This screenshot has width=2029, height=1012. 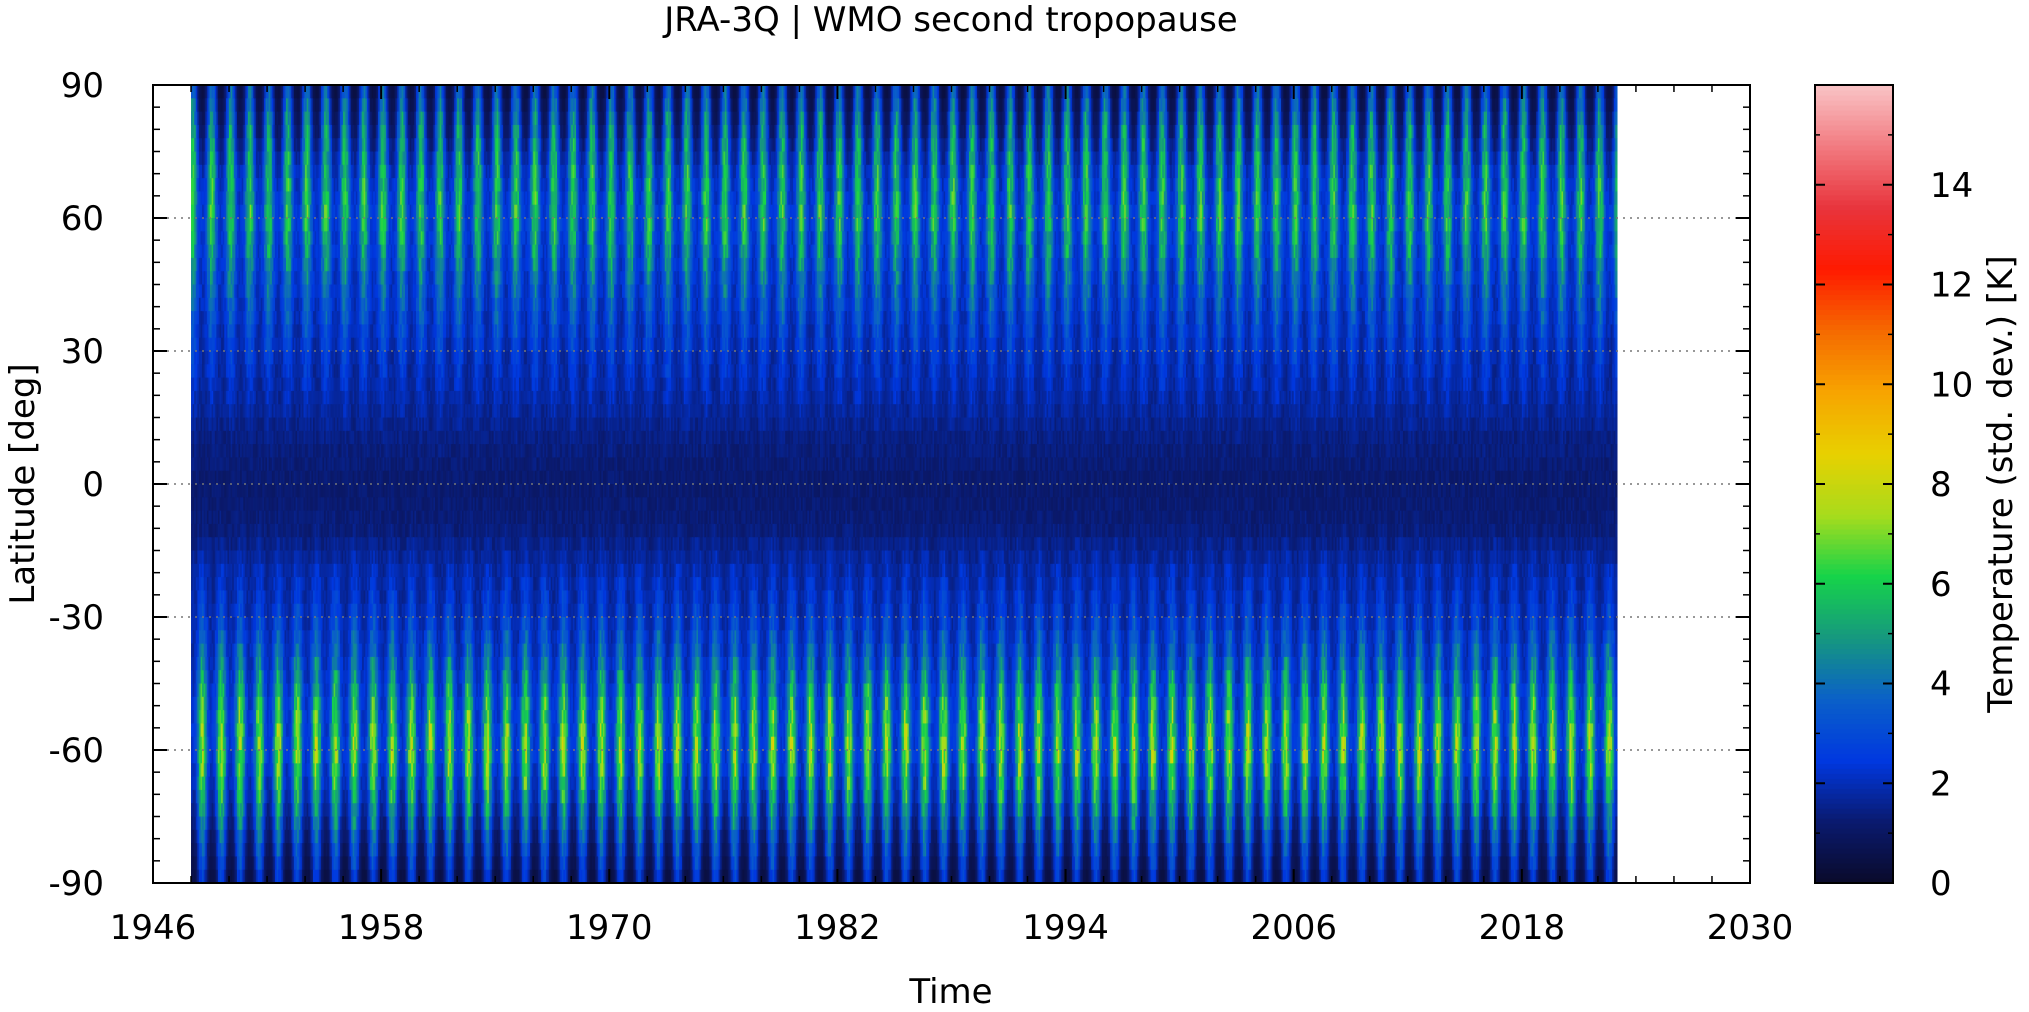 What do you see at coordinates (1894, 494) in the screenshot?
I see `colorbar: 0 2 4 6 8 10 12 14` at bounding box center [1894, 494].